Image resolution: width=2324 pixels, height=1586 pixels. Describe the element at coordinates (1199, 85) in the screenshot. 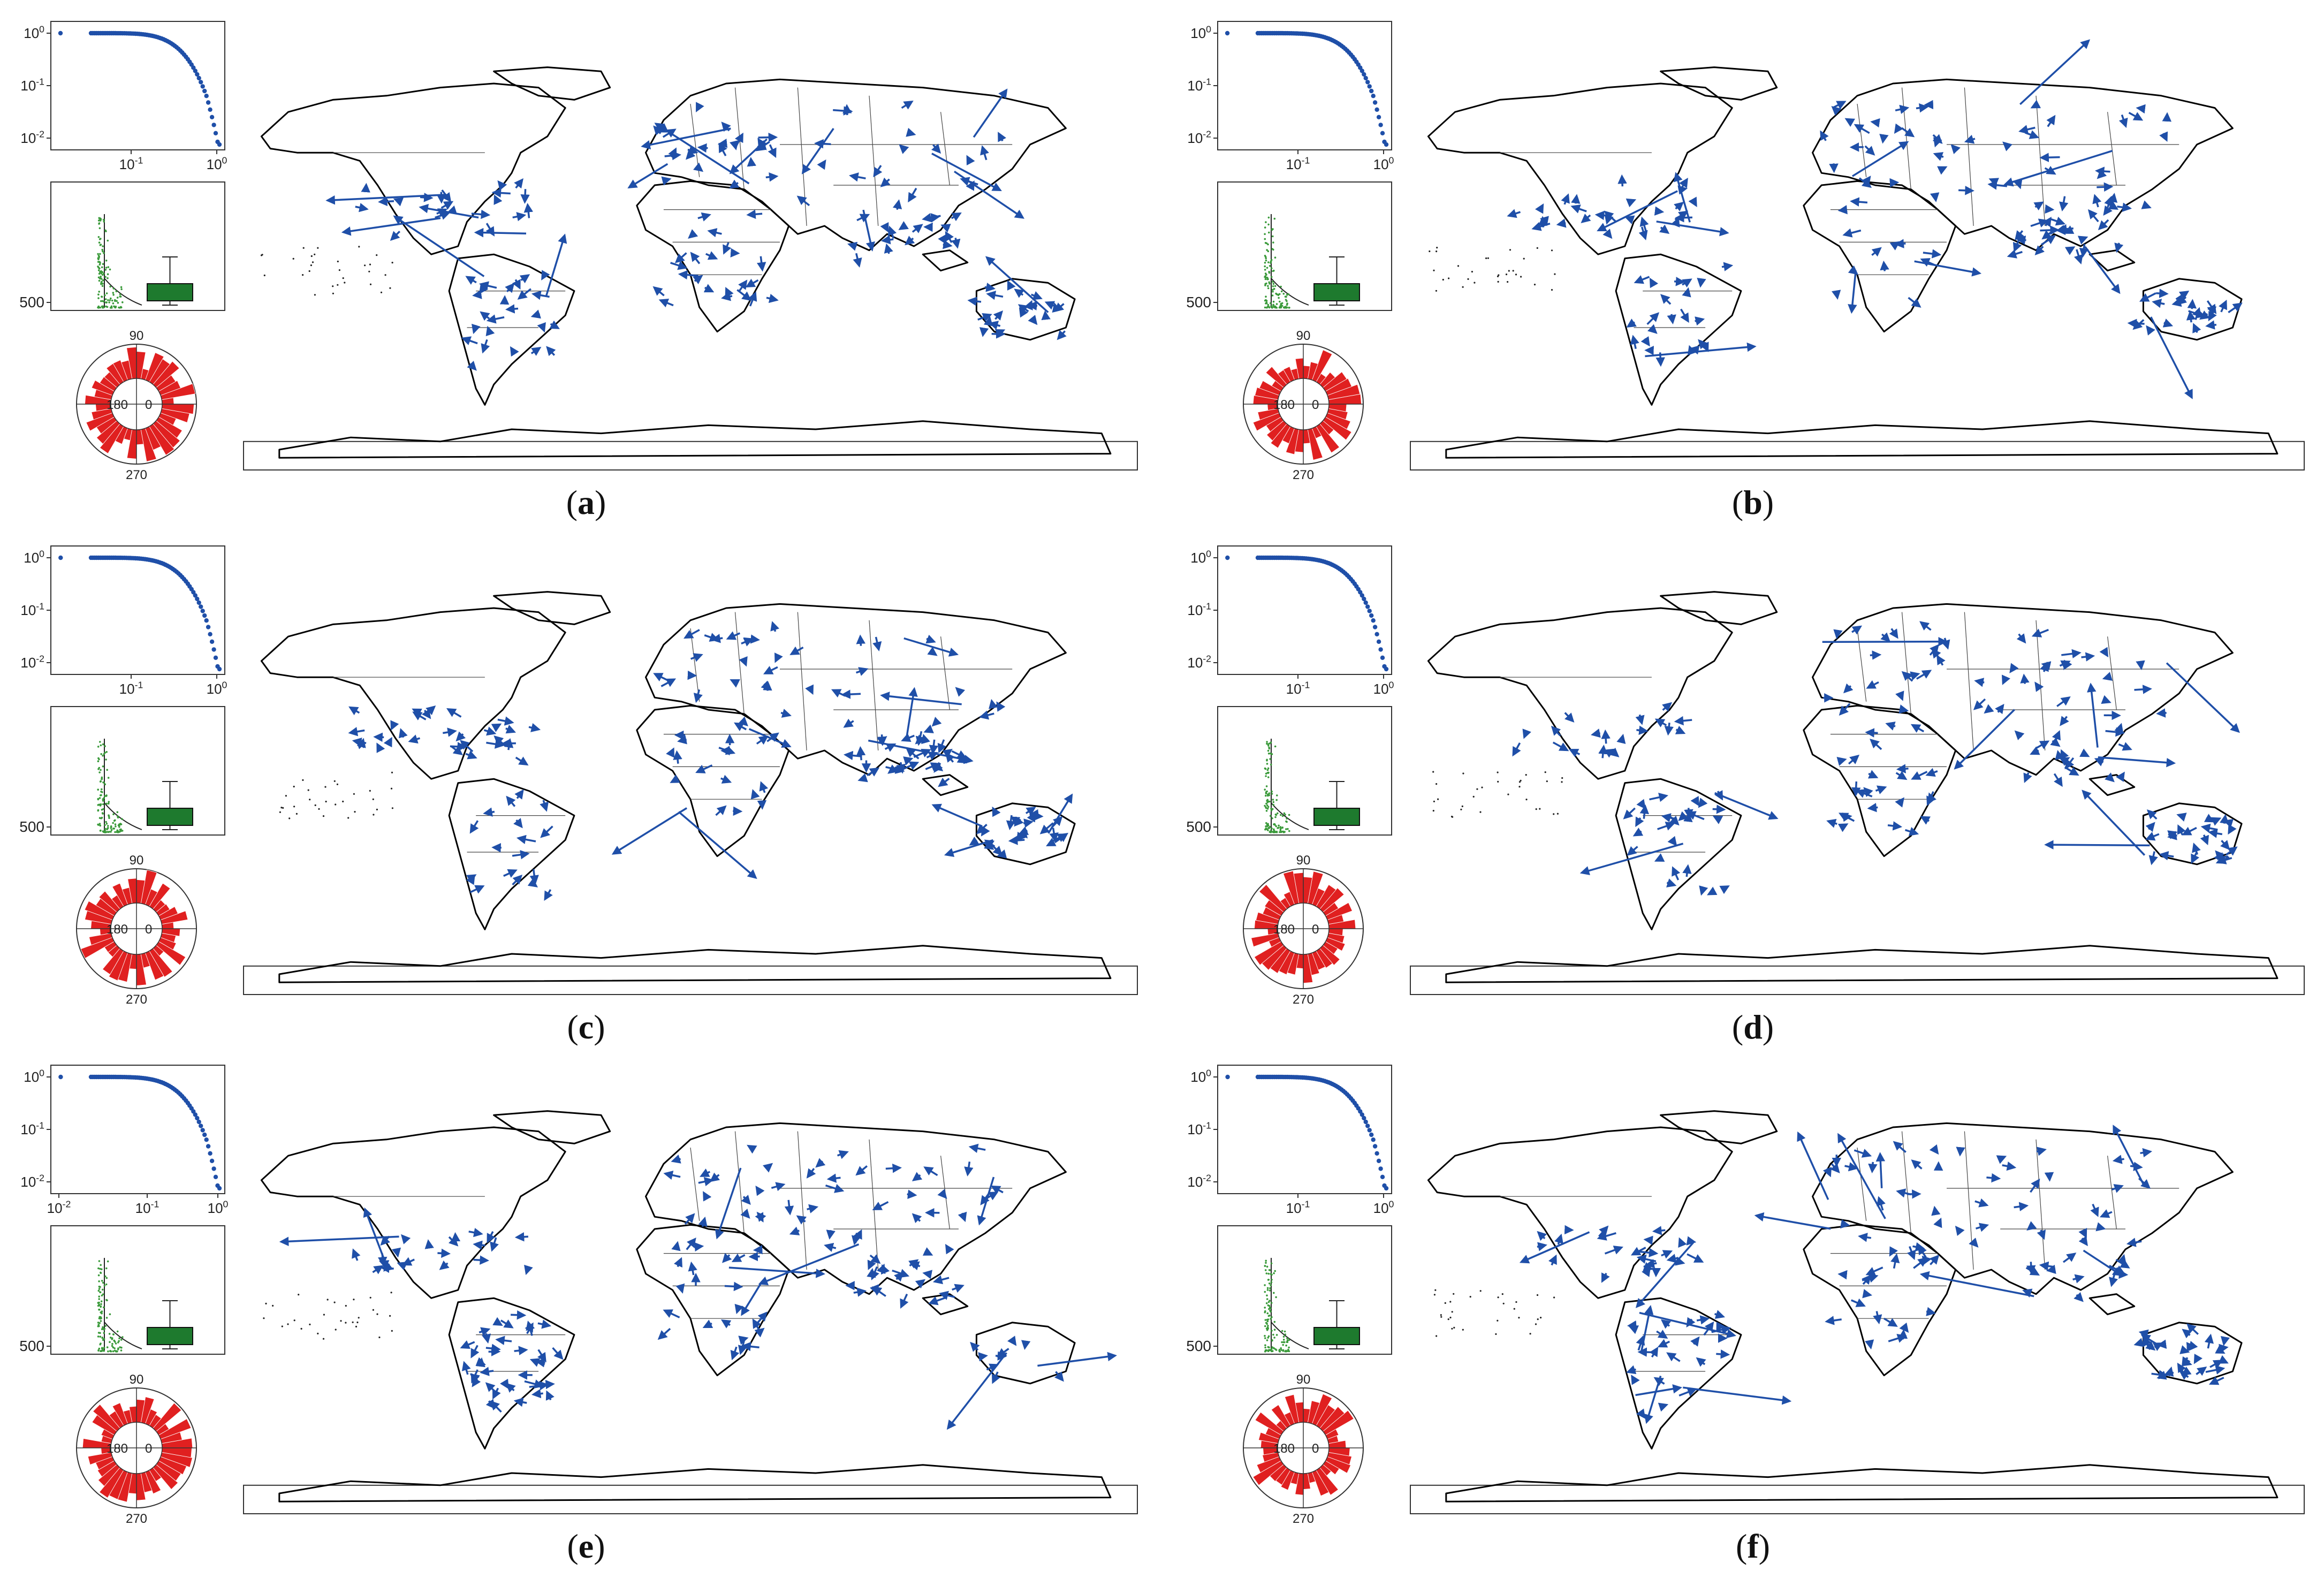

I see `rank-y-tick-label: 10-1` at that location.